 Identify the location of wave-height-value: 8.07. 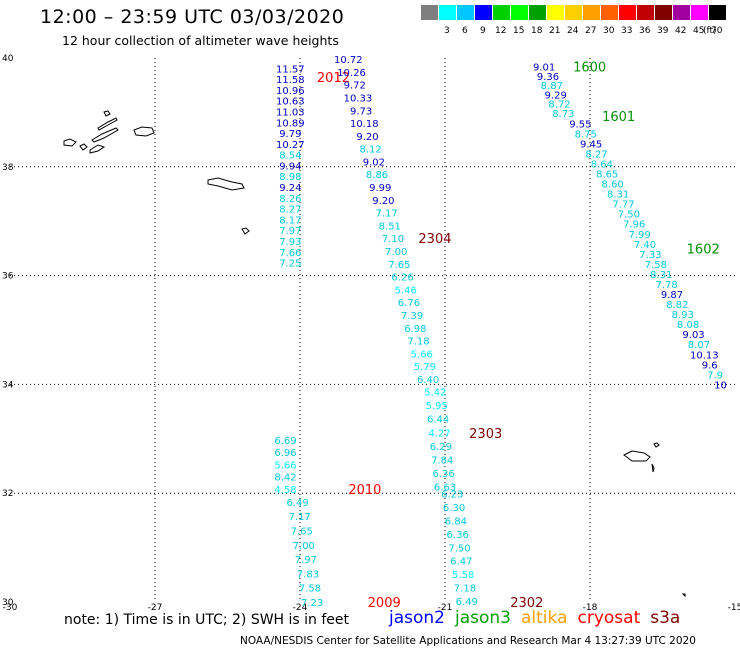
(699, 345).